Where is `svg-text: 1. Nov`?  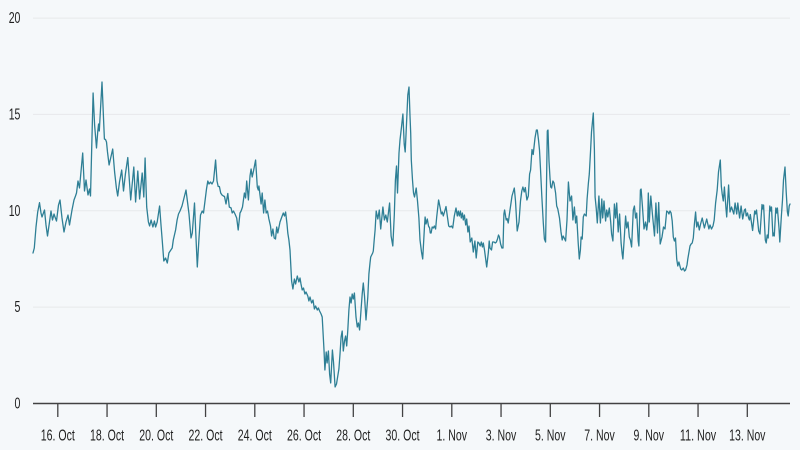
svg-text: 1. Nov is located at coordinates (452, 436).